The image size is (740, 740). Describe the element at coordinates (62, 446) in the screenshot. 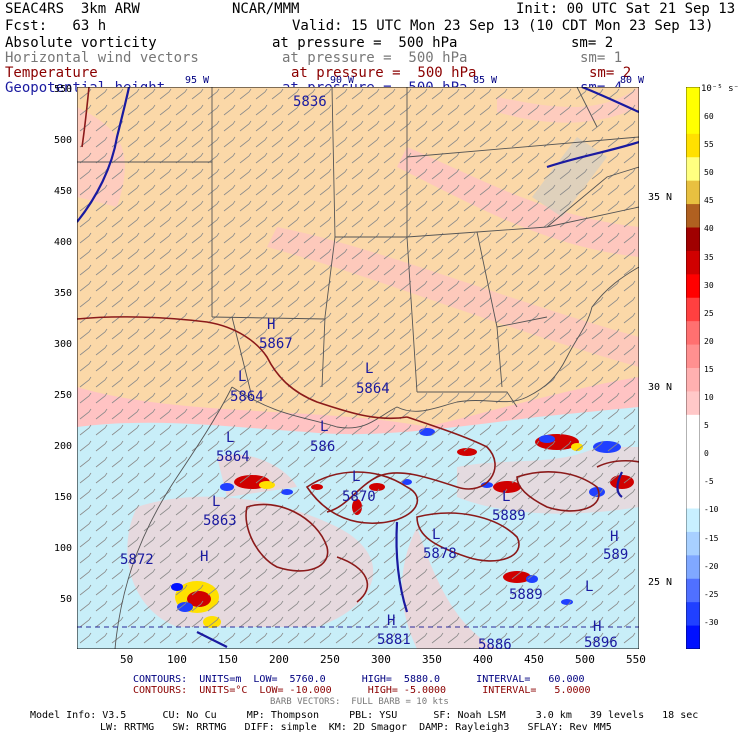

I see `y-tick-label: 200` at that location.